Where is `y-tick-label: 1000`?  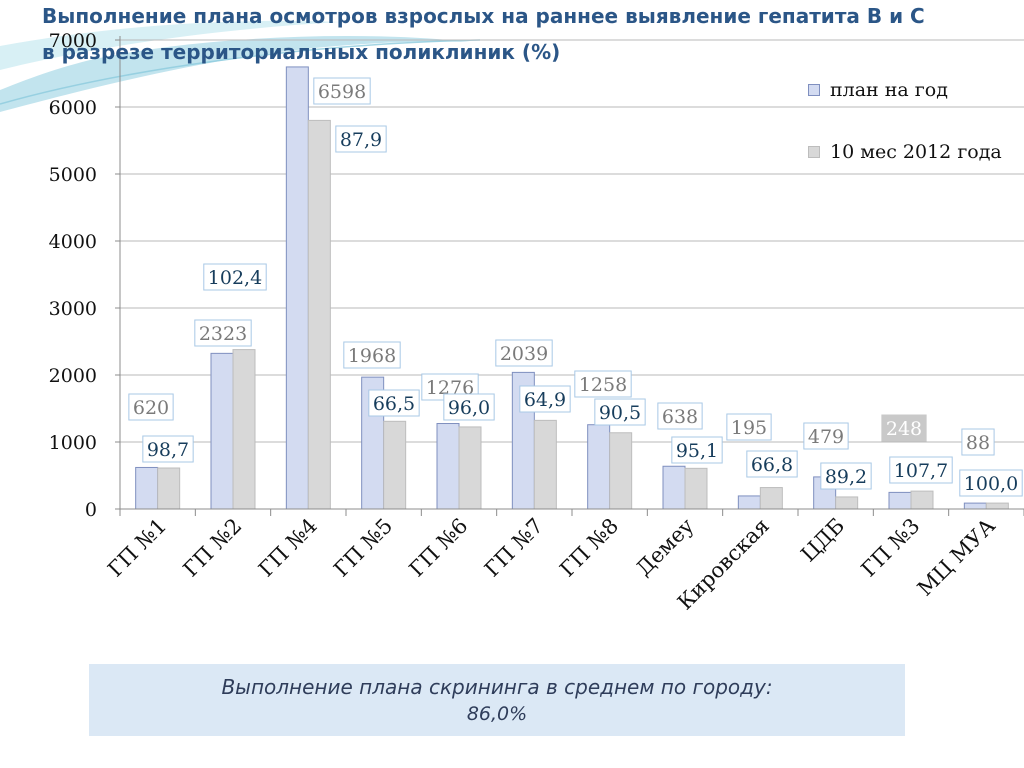 y-tick-label: 1000 is located at coordinates (73, 443).